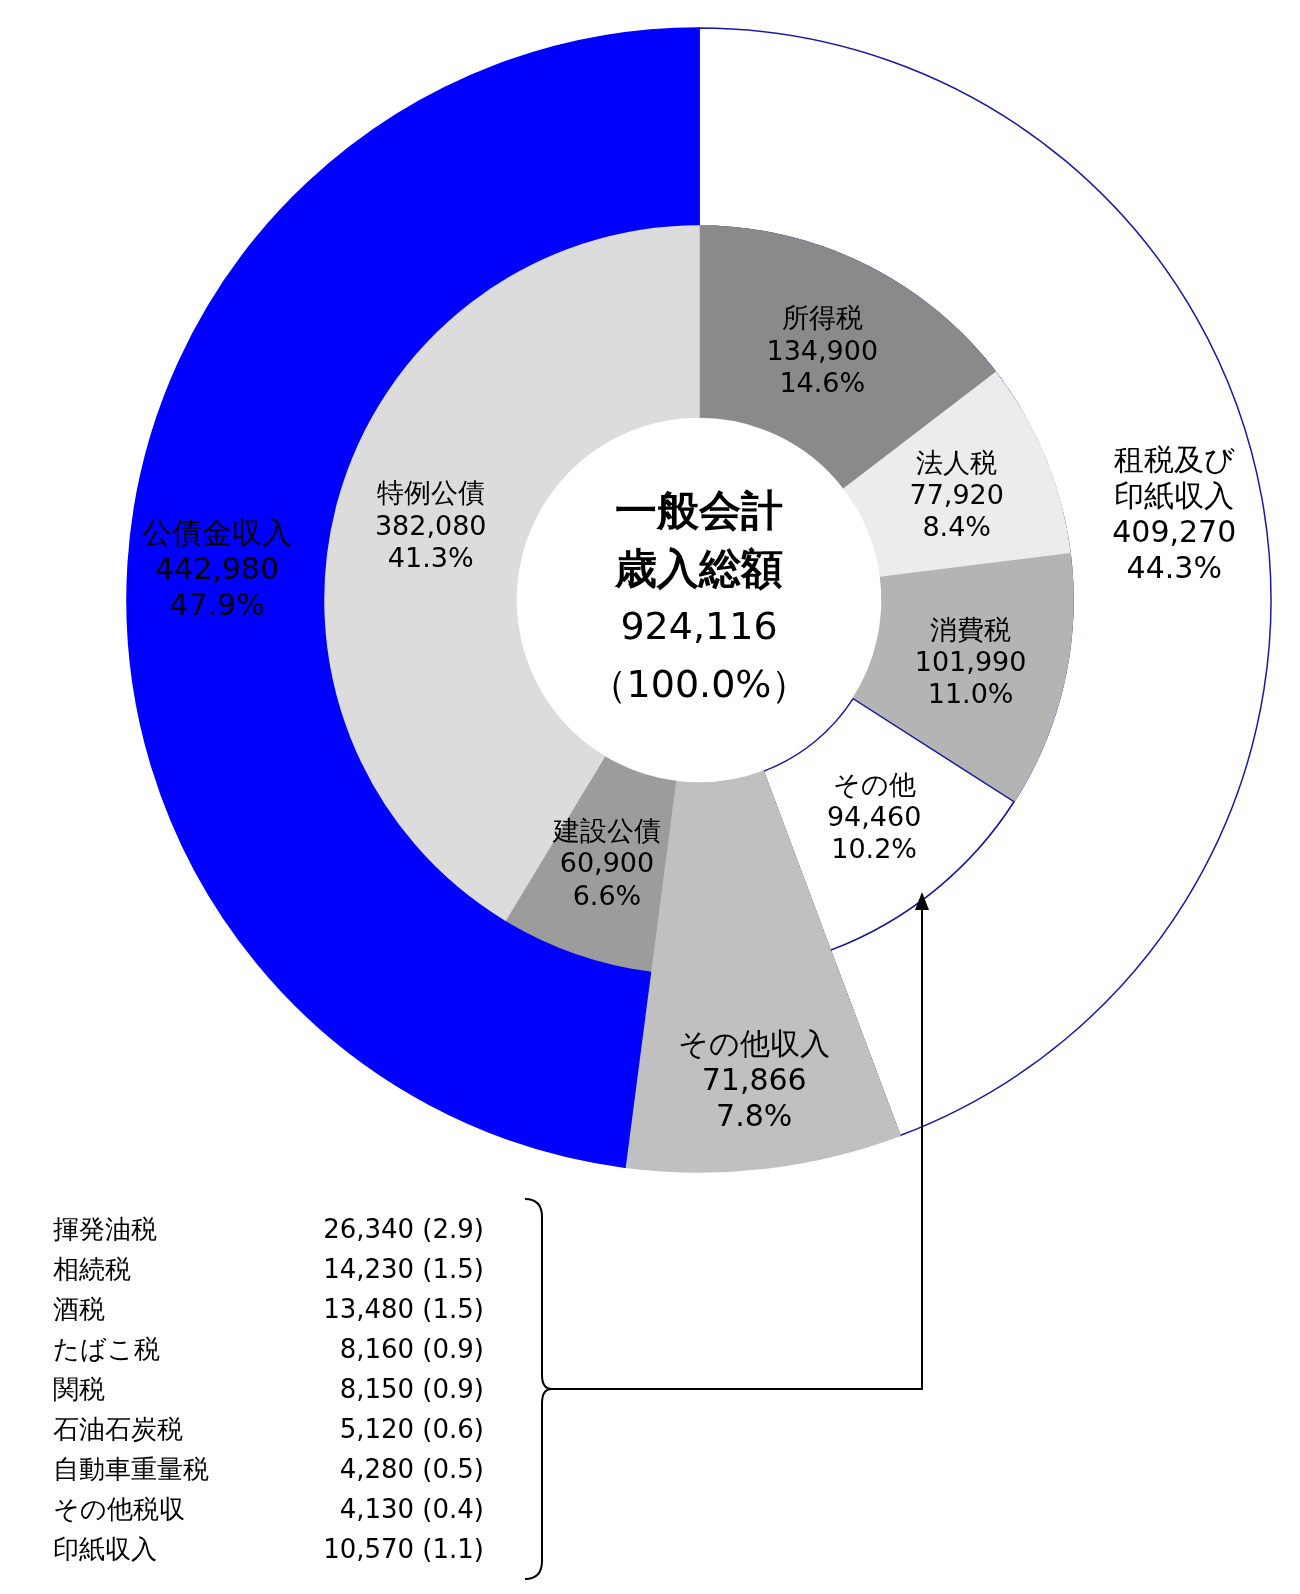  Describe the element at coordinates (411, 1509) in the screenshot. I see `text: 4,130 (0.4)` at that location.